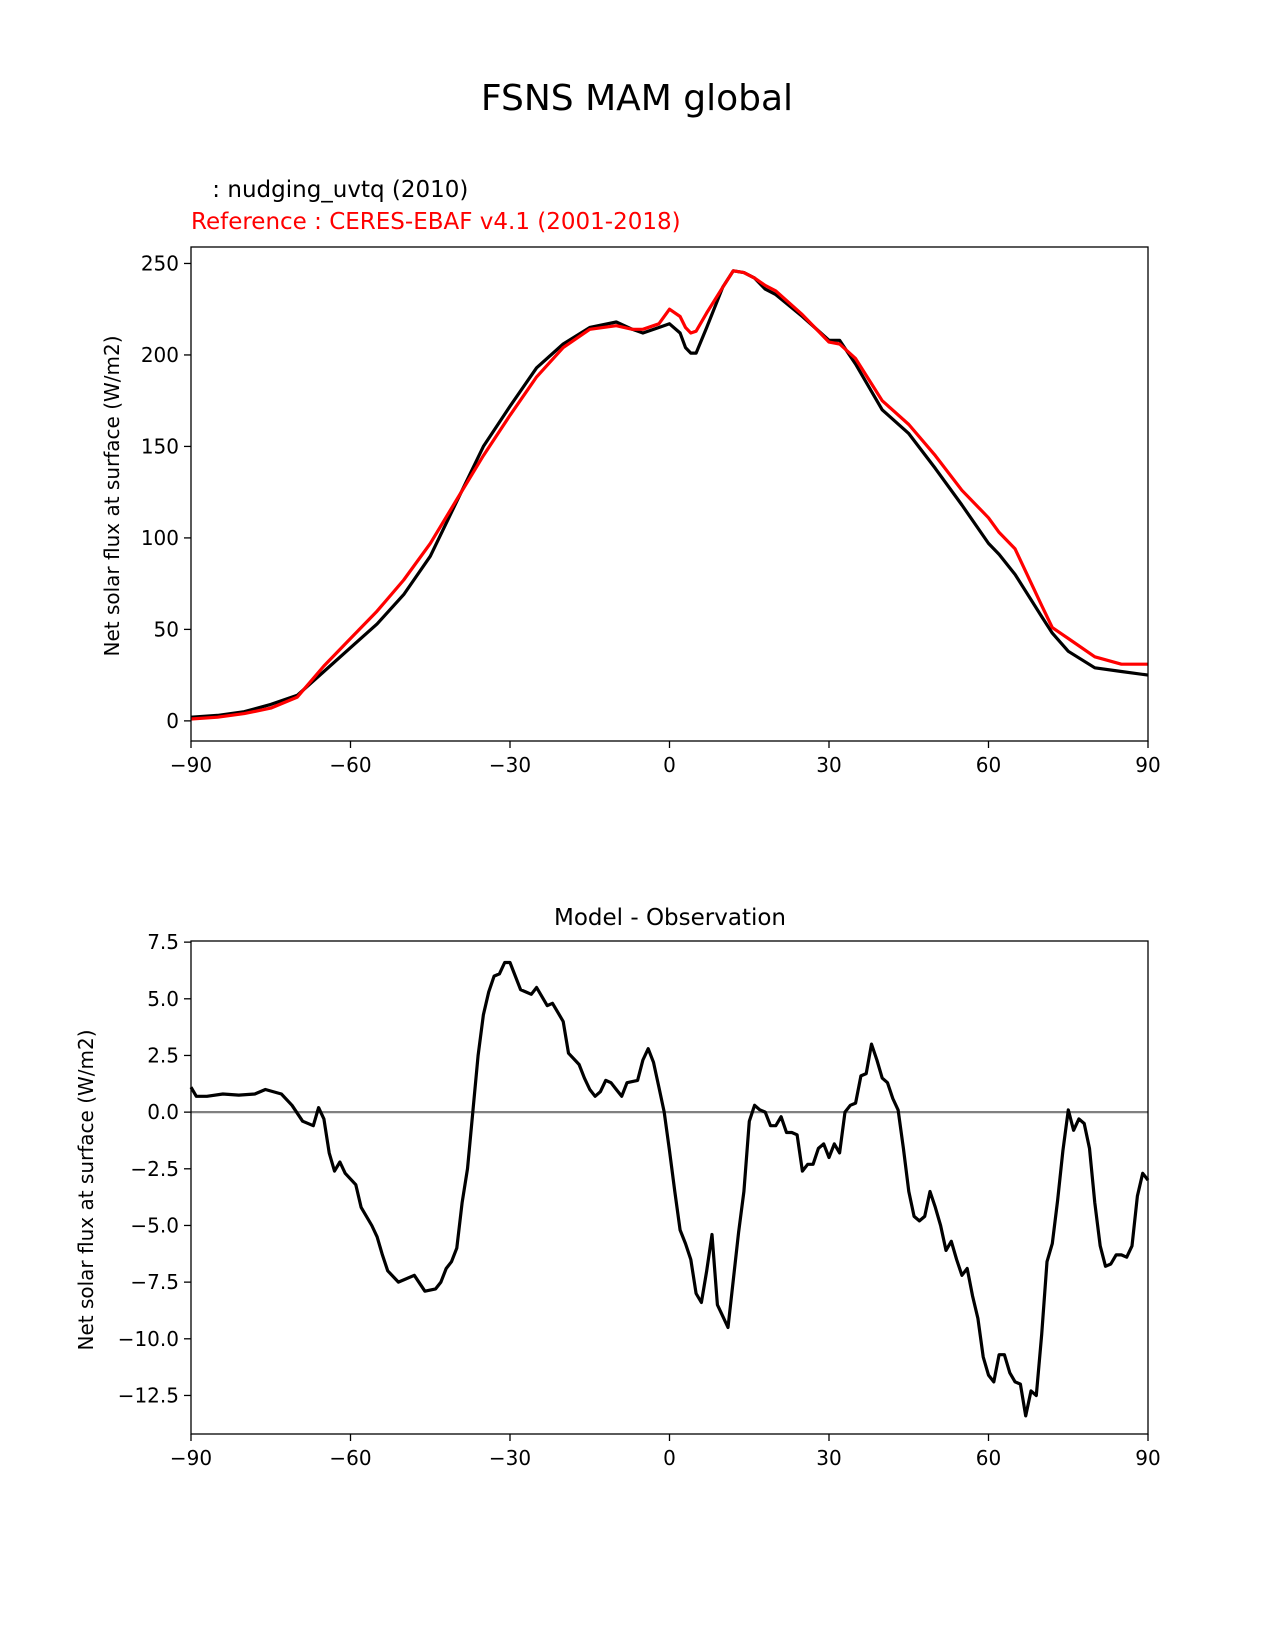 The image size is (1275, 1650). I want to click on bottom-y-tick-label: 5.0, so click(163, 999).